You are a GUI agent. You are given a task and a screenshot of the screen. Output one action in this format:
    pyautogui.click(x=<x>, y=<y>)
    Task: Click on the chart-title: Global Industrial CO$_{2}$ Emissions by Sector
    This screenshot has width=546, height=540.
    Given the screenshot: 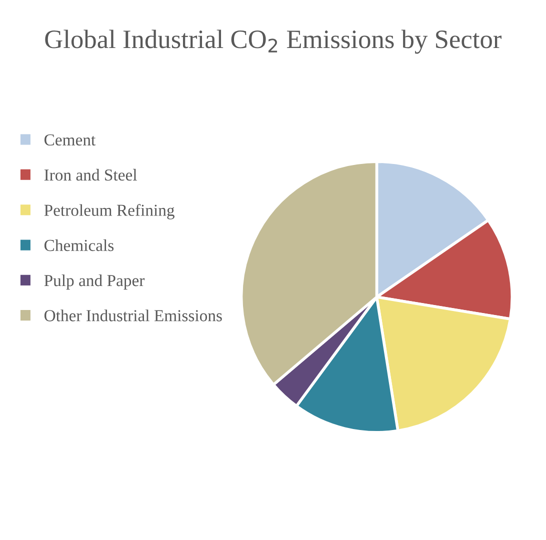 What is the action you would take?
    pyautogui.click(x=273, y=42)
    